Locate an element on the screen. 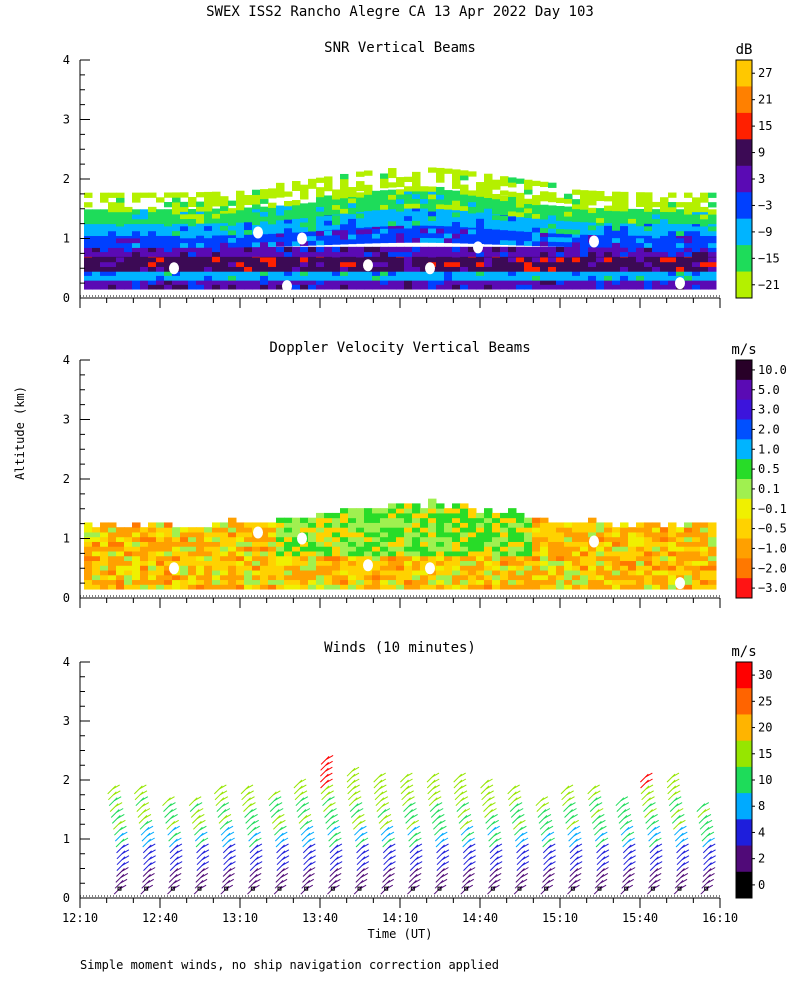  colorbar-tick-label: 15 is located at coordinates (765, 126).